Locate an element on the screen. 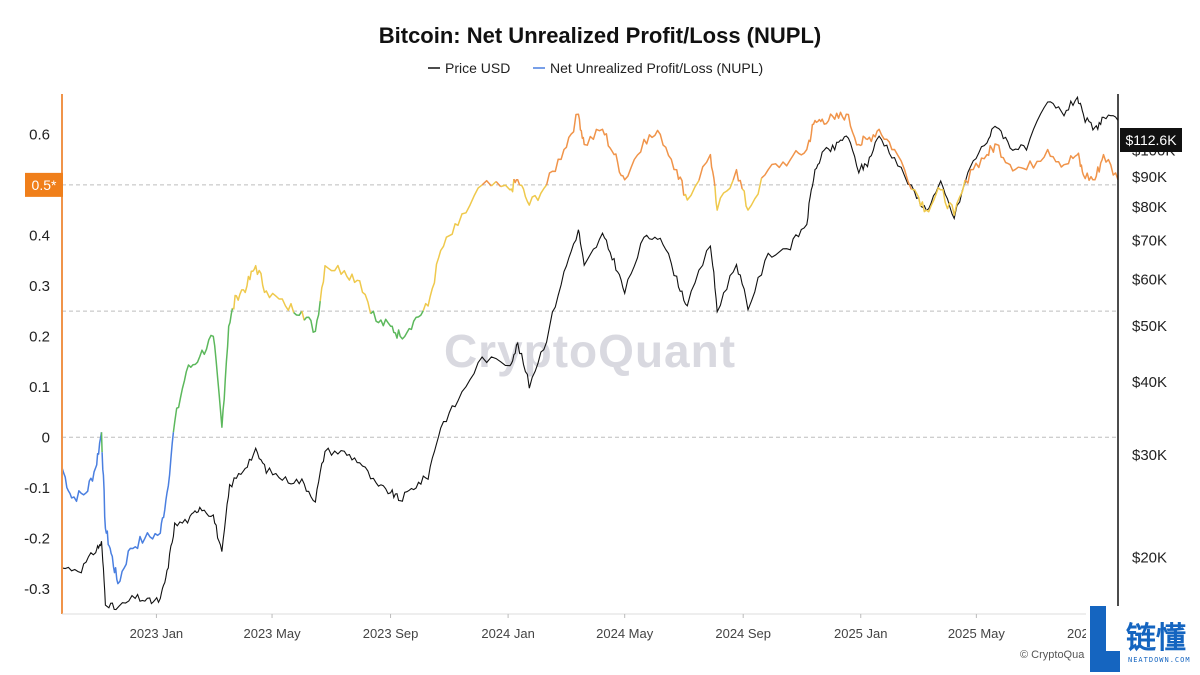 The width and height of the screenshot is (1200, 675). reference-badge-label: 0.5* is located at coordinates (44, 185).